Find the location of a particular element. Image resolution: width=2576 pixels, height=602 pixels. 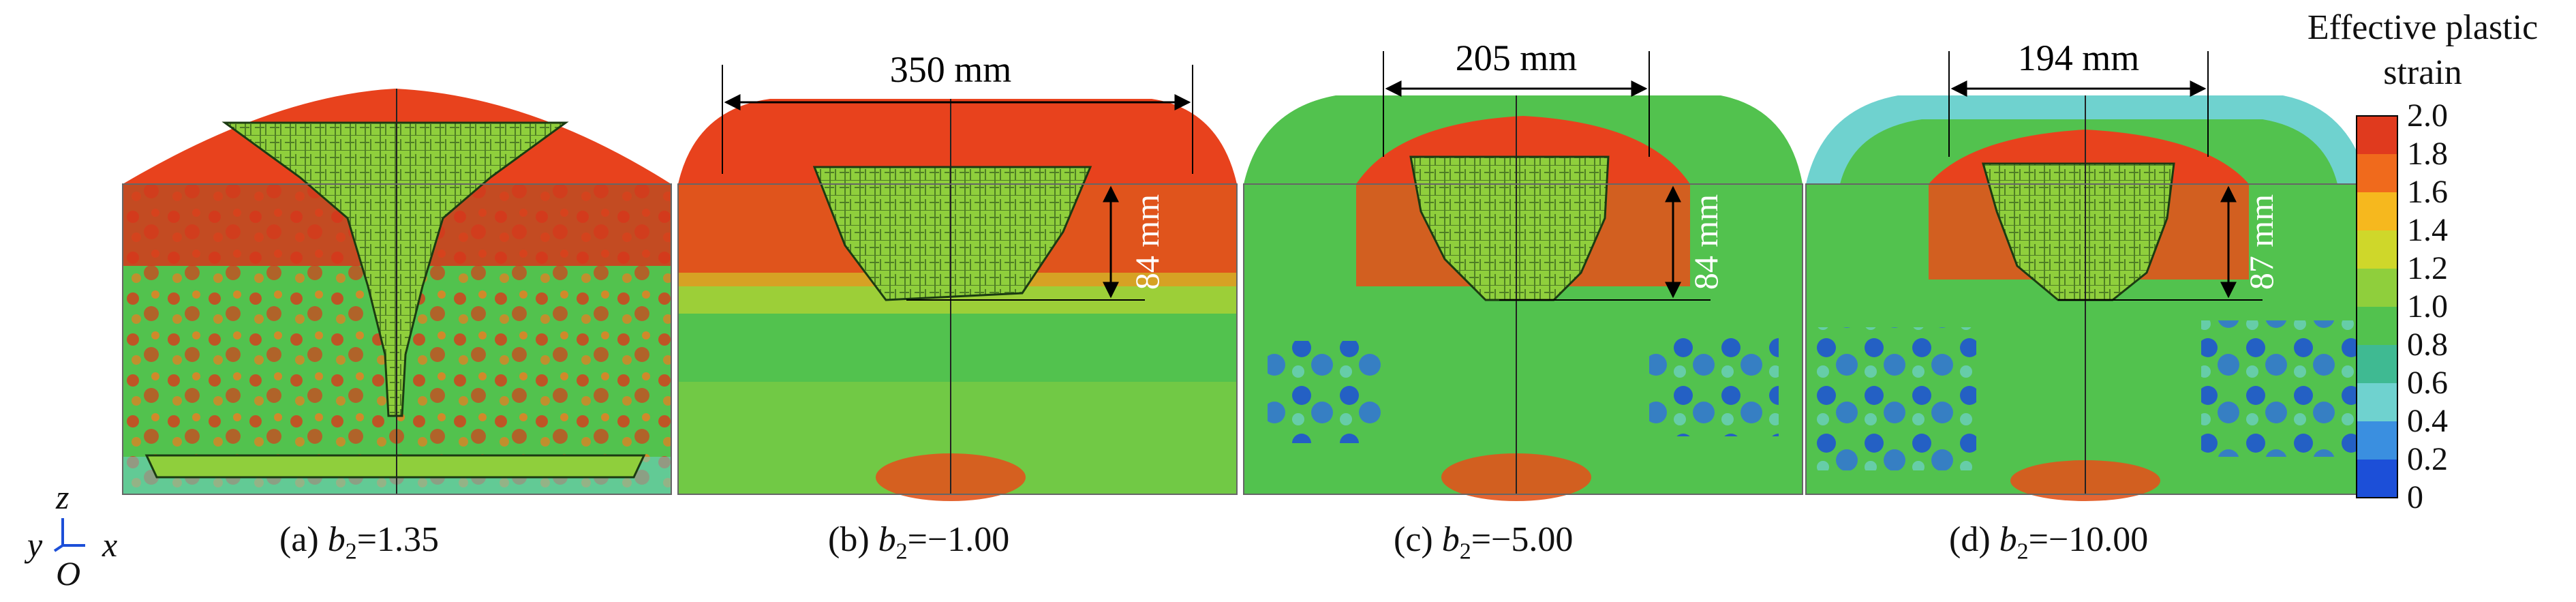

legend-tick-label: 0.2 is located at coordinates (2427, 459).